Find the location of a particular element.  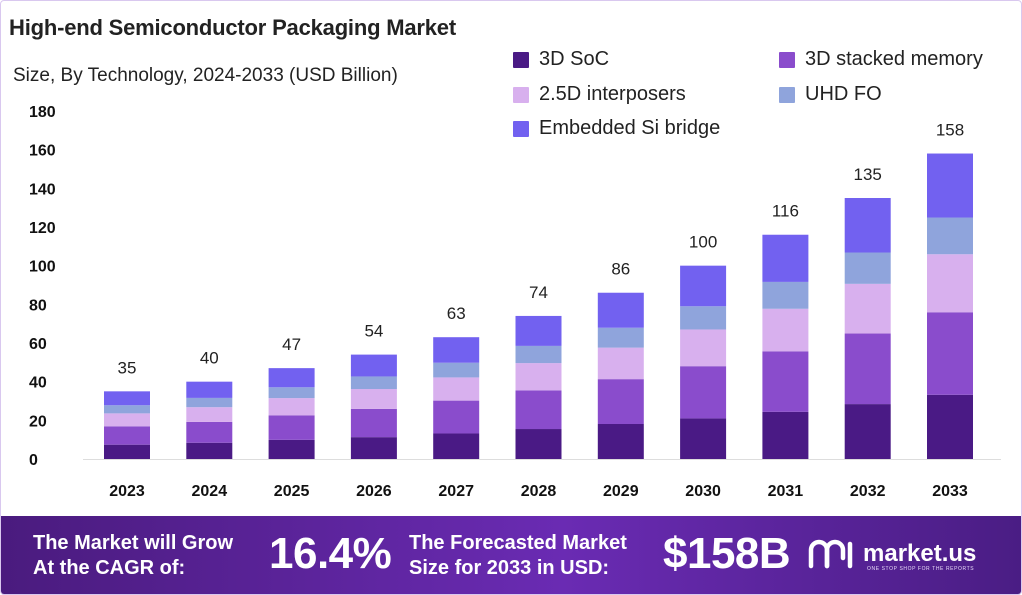

x-tick-label: 2028 is located at coordinates (539, 491).